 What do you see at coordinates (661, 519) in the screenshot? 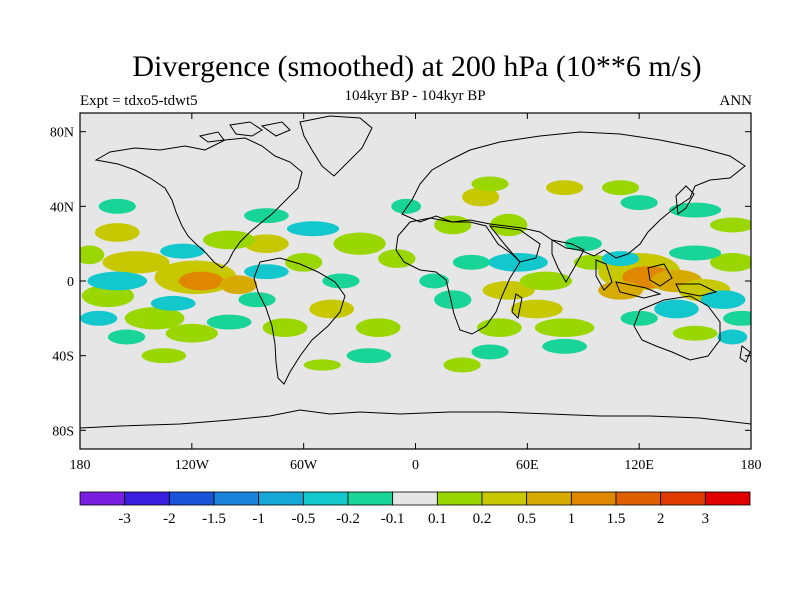
I see `colorbar-label: 2` at bounding box center [661, 519].